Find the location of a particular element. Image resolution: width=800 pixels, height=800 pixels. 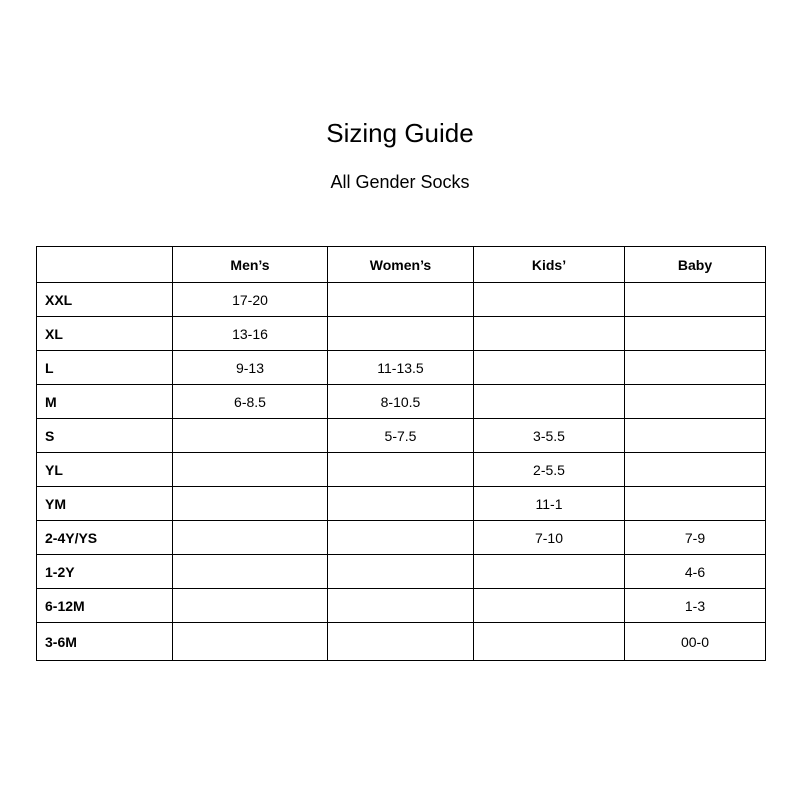

cell-mens: 13-16 is located at coordinates (250, 333).